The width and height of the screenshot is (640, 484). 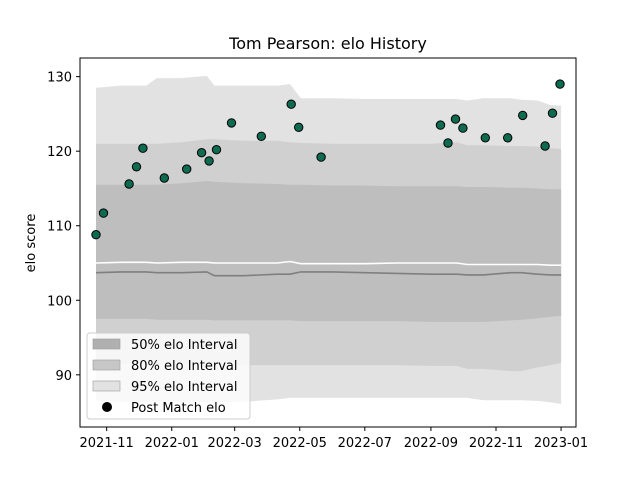 I want to click on x-tick-label: 2022-09, so click(x=431, y=443).